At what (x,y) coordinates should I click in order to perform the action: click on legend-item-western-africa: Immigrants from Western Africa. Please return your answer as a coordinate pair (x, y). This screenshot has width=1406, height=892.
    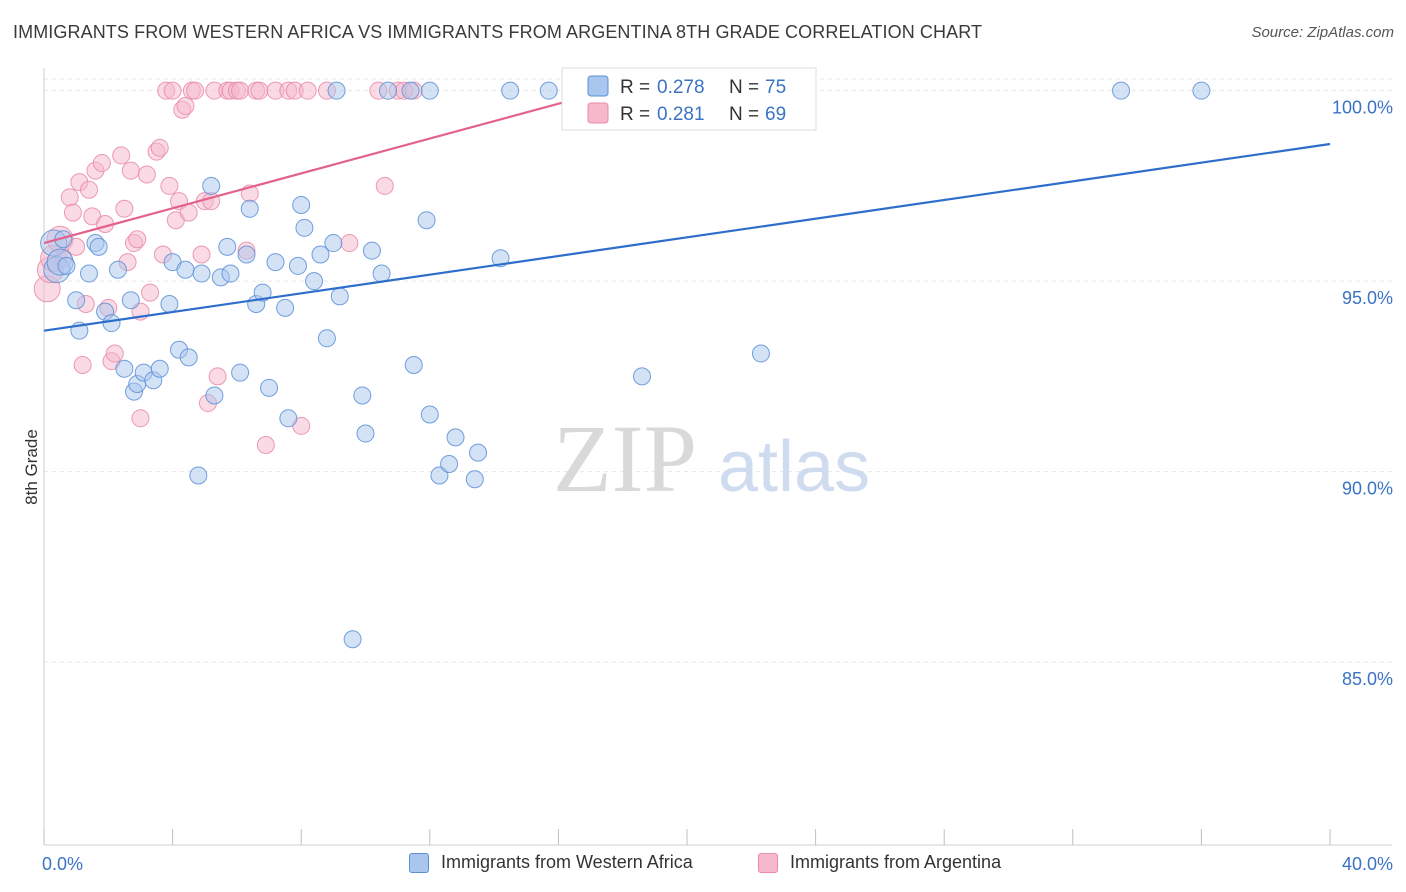
    Looking at the image, I should click on (551, 862).